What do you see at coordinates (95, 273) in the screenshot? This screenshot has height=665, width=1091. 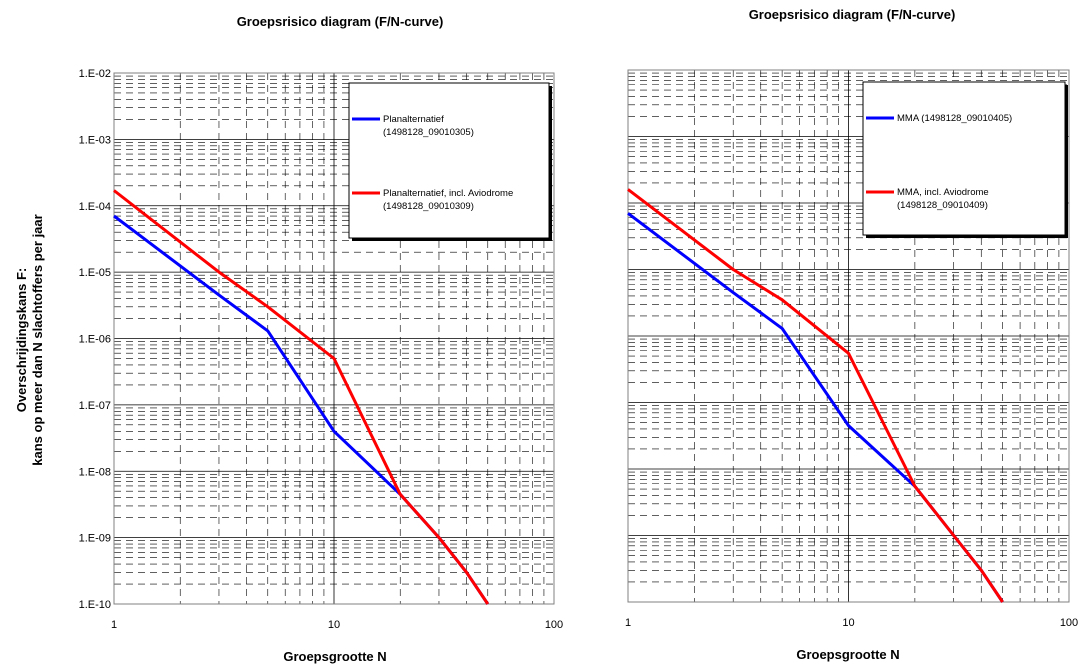 I see `y-tick-label: 1.E-05` at bounding box center [95, 273].